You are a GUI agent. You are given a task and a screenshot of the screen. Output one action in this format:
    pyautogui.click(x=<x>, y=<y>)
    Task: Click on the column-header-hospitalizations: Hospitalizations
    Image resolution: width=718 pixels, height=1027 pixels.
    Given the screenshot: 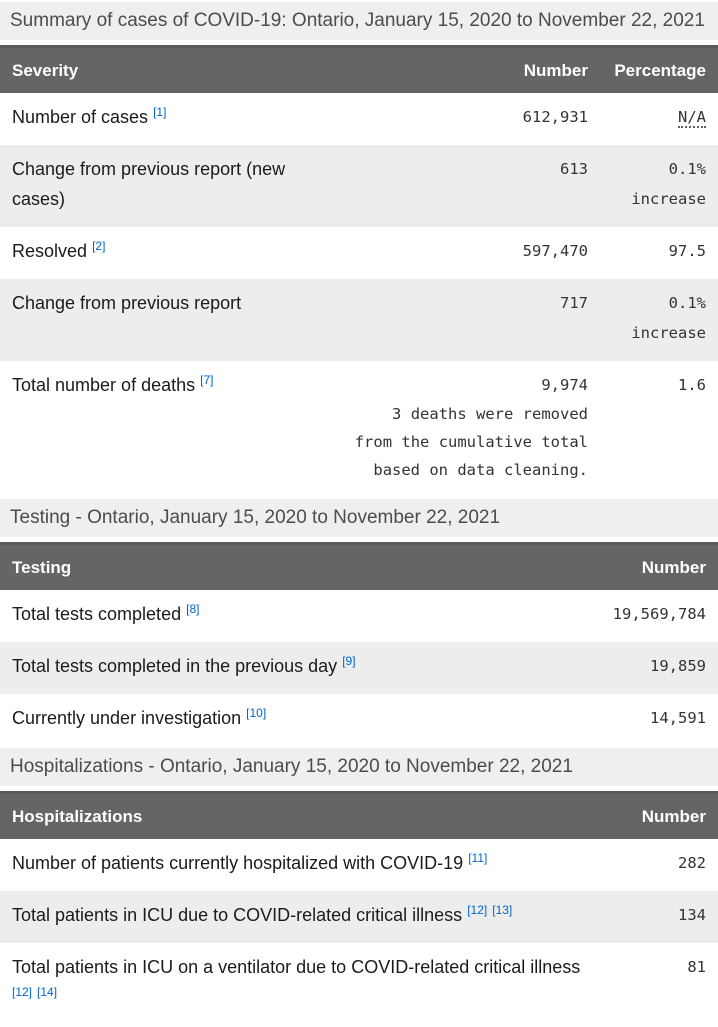 What is the action you would take?
    pyautogui.click(x=300, y=815)
    